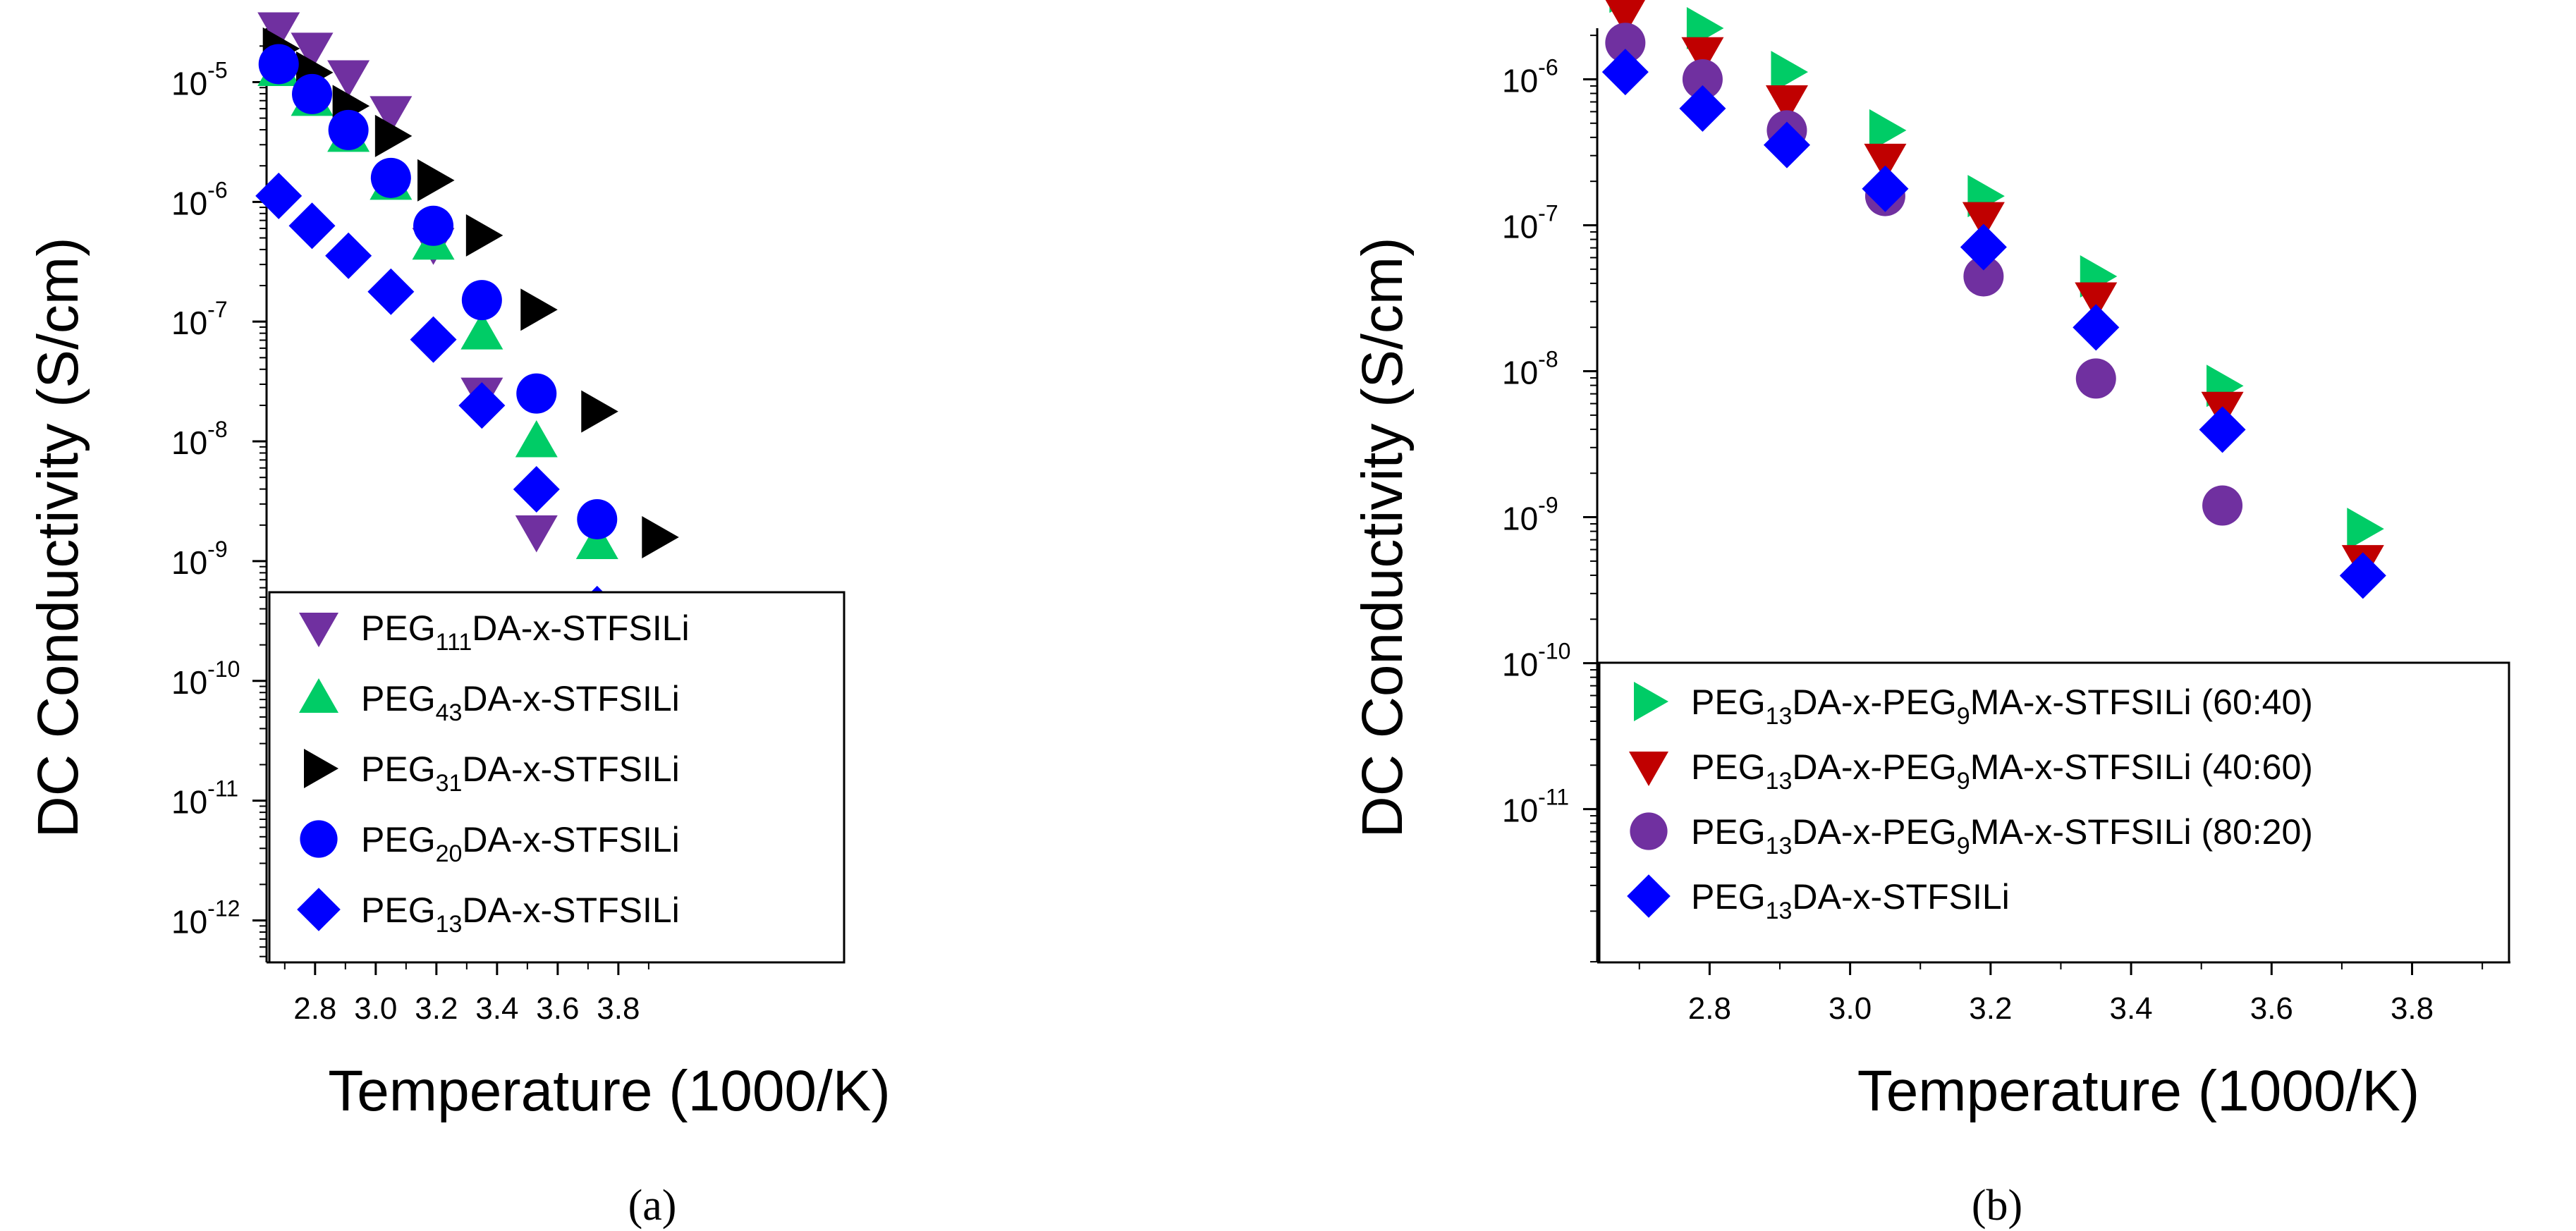 Image resolution: width=2576 pixels, height=1231 pixels. What do you see at coordinates (2002, 771) in the screenshot?
I see `legend-label: PEG13DA-x-PEG9MA-x-STFSILi (40:60)` at bounding box center [2002, 771].